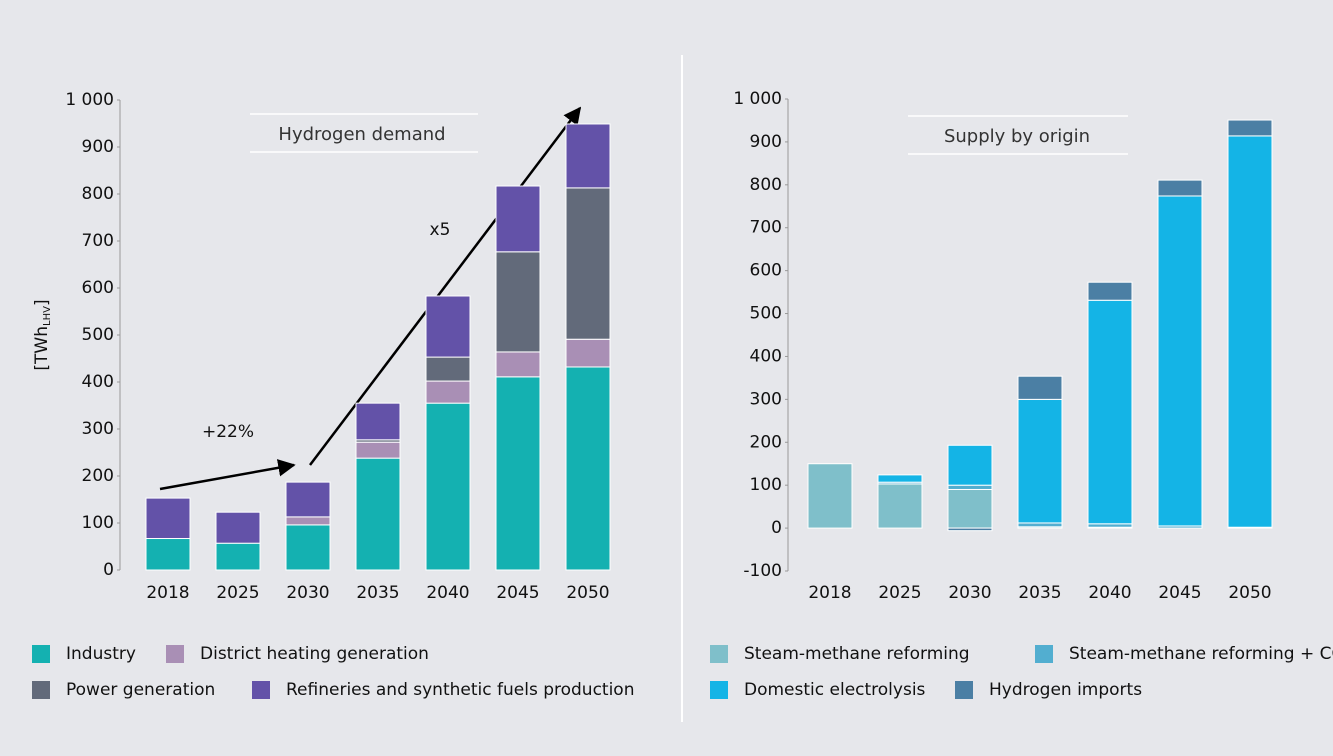 The image size is (1333, 756). I want to click on annotation: +22%, so click(228, 432).